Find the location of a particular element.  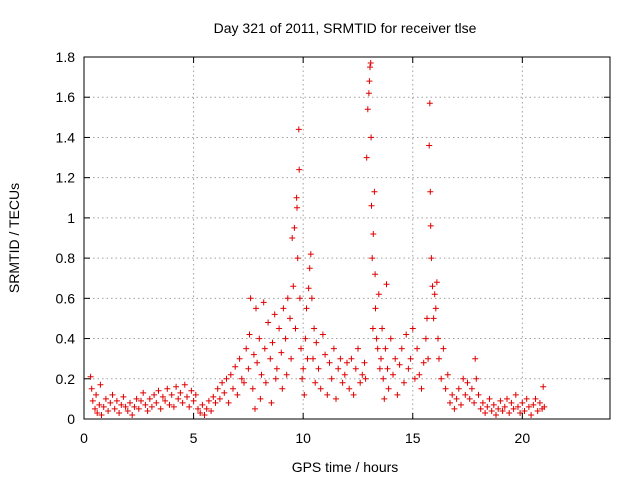

x-tick-label: 0 is located at coordinates (84, 438).